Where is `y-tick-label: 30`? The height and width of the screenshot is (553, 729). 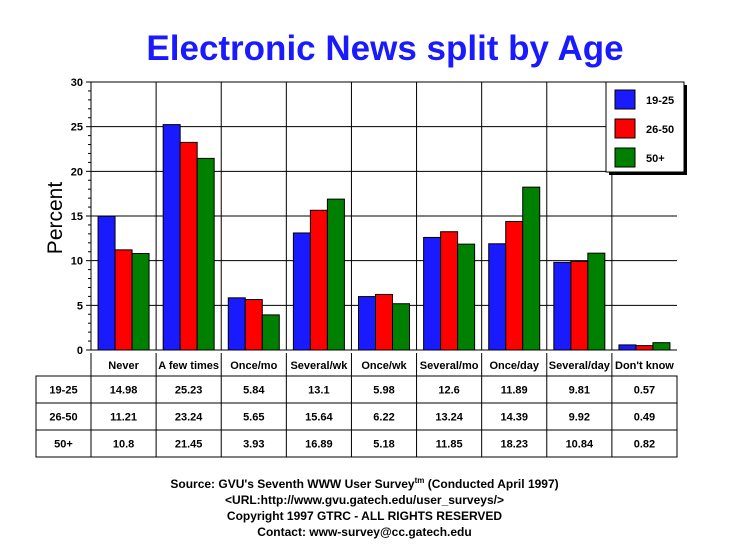 y-tick-label: 30 is located at coordinates (77, 83).